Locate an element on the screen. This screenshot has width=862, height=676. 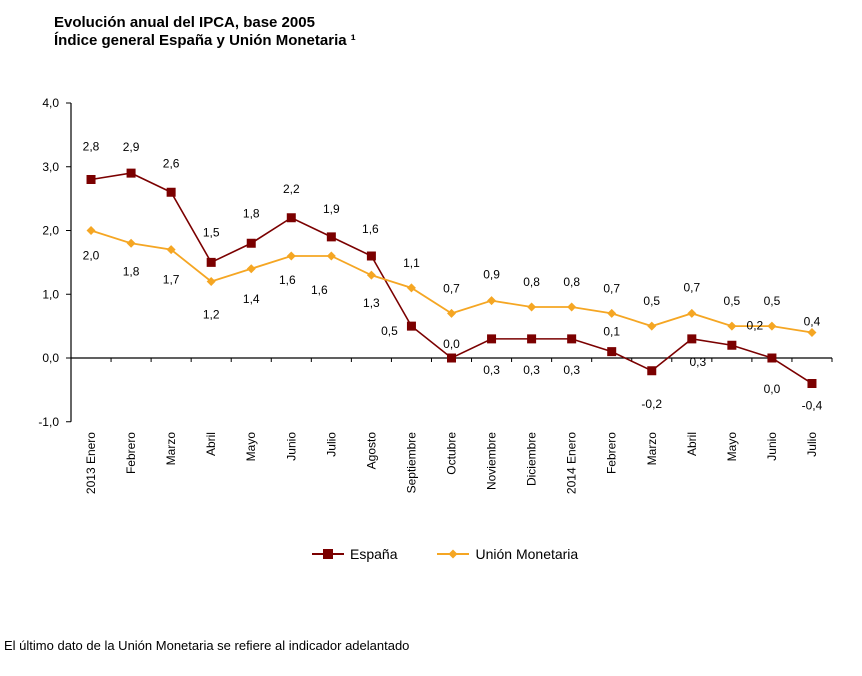
data-label-espana: -0,4 is located at coordinates (812, 406).